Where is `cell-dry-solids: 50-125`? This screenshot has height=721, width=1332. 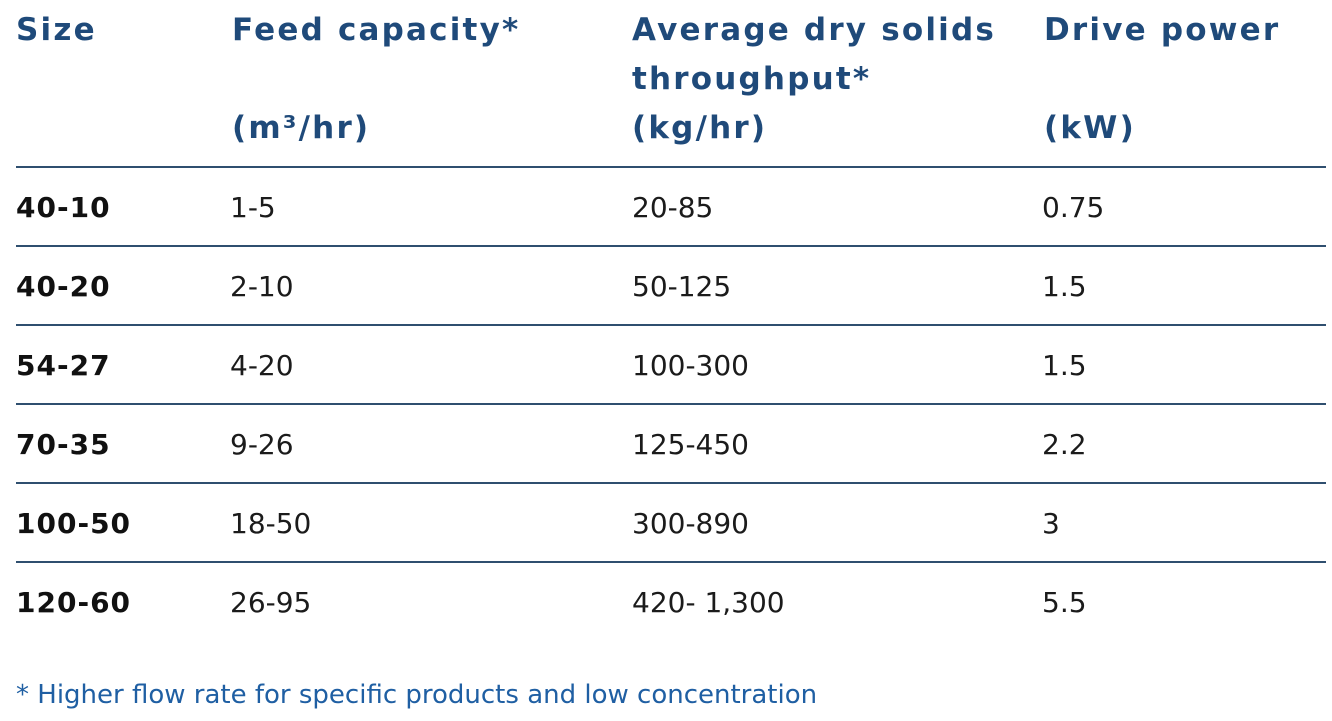 cell-dry-solids: 50-125 is located at coordinates (682, 286).